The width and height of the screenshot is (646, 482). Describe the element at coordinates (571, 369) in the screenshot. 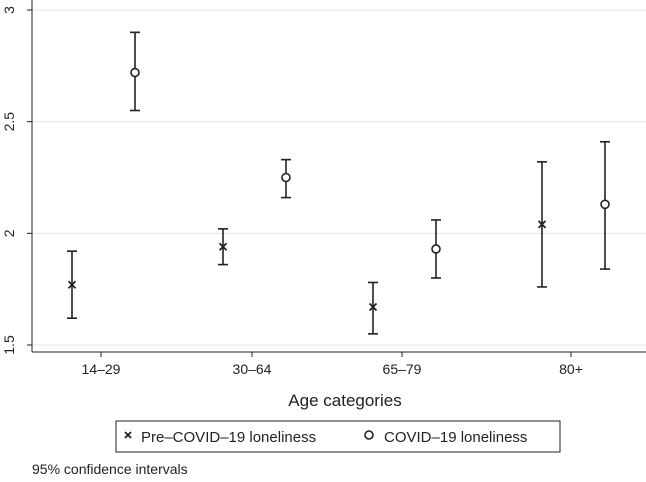

I see `x-tick-label-3: 80+` at that location.